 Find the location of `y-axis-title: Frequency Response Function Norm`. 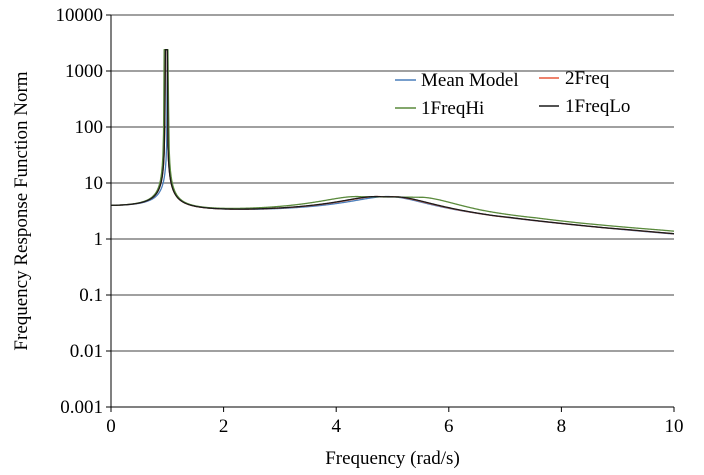

y-axis-title: Frequency Response Function Norm is located at coordinates (21, 210).